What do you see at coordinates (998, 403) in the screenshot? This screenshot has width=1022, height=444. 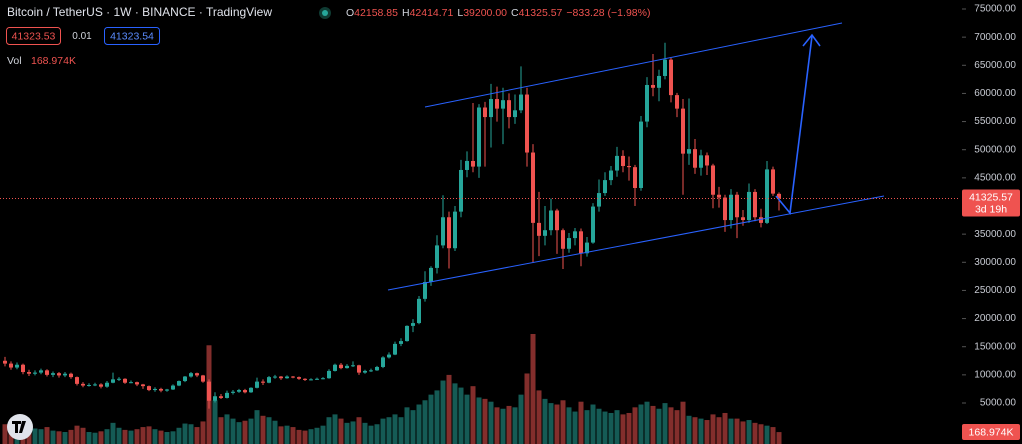 I see `y-tick-label: 5000.00` at bounding box center [998, 403].